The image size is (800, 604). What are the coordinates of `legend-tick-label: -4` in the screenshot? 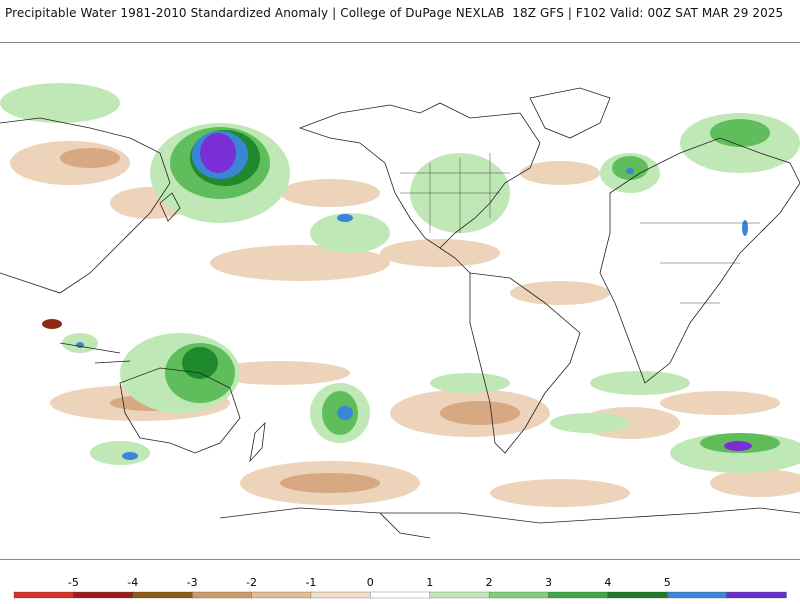 It's located at (133, 582).